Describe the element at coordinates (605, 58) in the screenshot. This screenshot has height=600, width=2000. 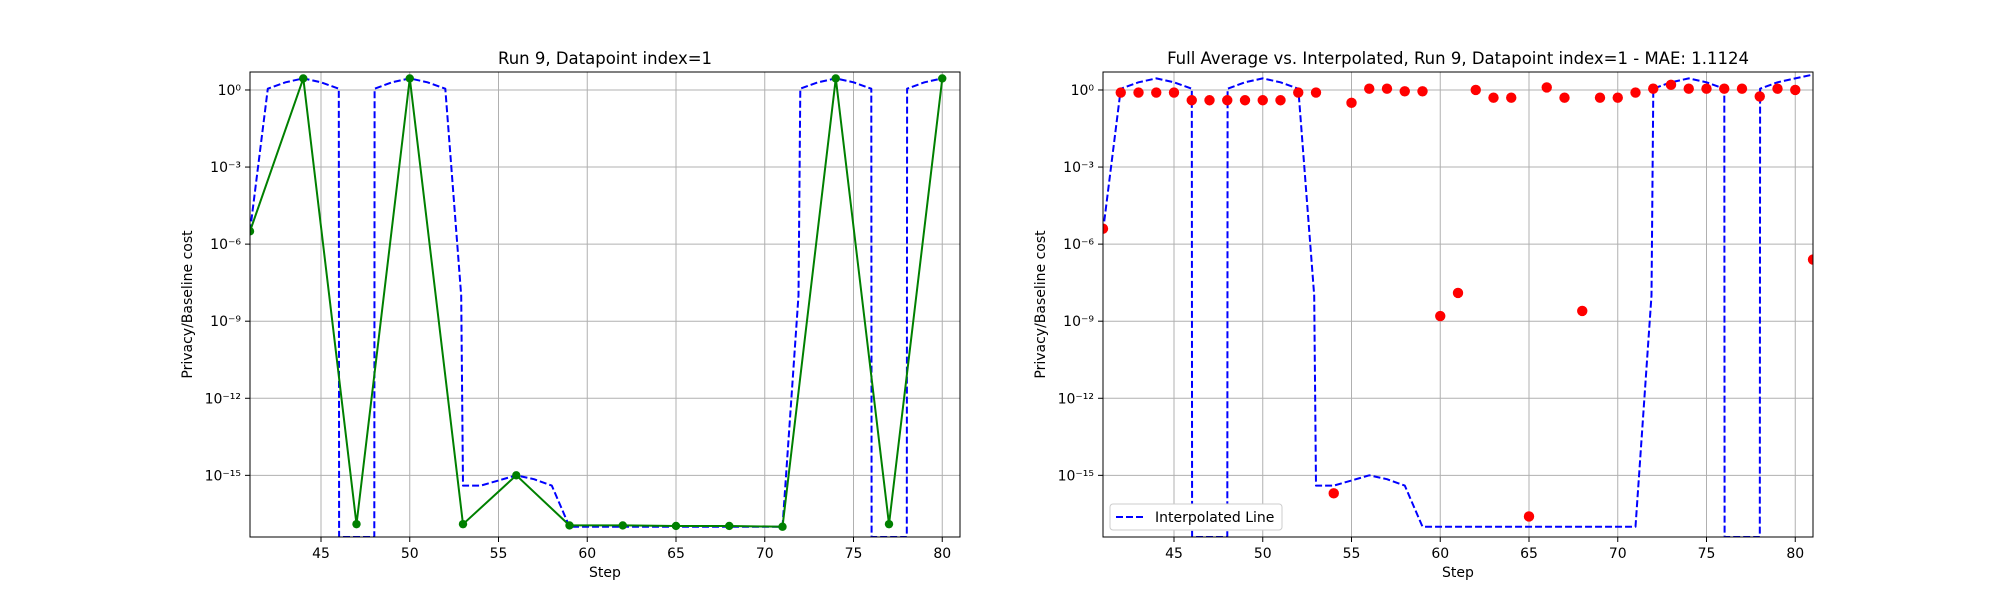
I see `left-chart-title: Run 9, Datapoint index=1` at that location.